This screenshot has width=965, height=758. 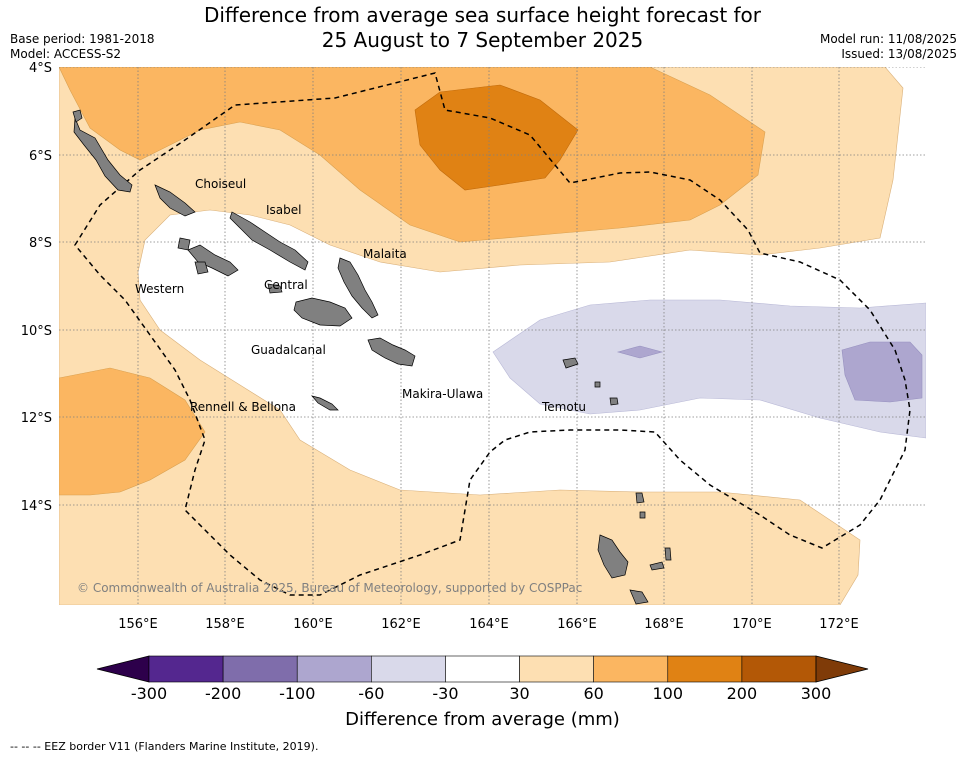 I want to click on lon-label-162e: 162°E, so click(x=401, y=624).